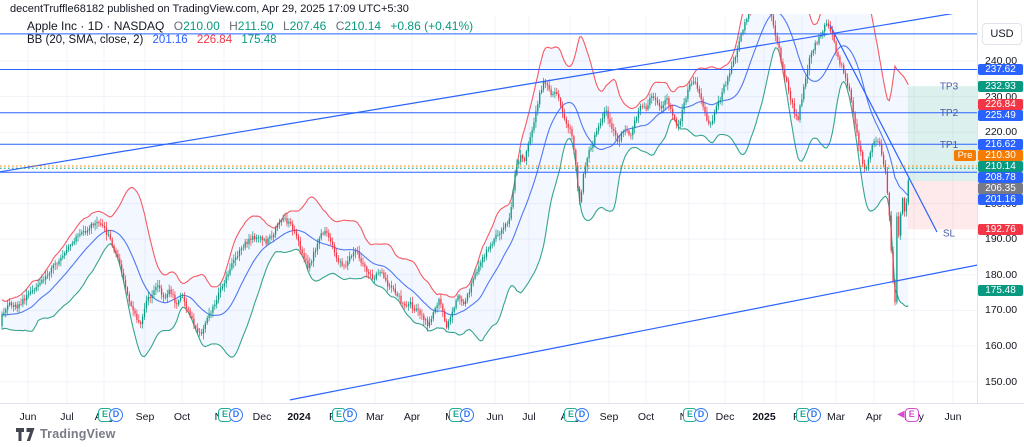 Image resolution: width=1024 pixels, height=447 pixels. Describe the element at coordinates (340, 26) in the screenshot. I see `close-label: C` at that location.